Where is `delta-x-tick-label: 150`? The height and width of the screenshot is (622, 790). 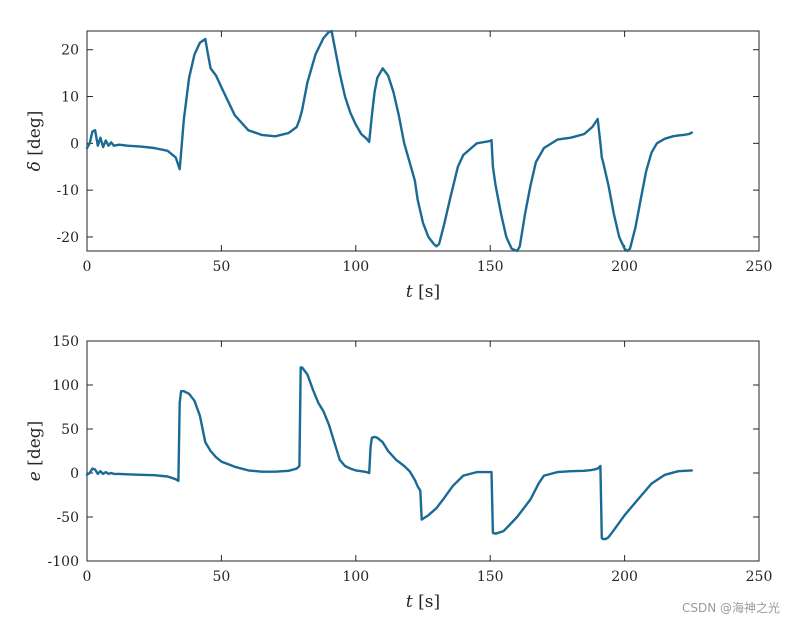
delta-x-tick-label: 150 is located at coordinates (490, 267).